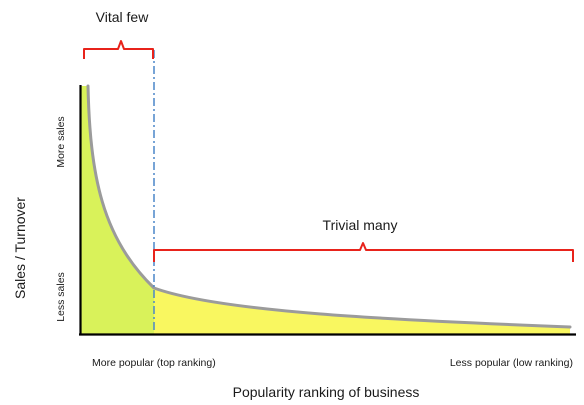 The width and height of the screenshot is (584, 405). Describe the element at coordinates (20, 248) in the screenshot. I see `y-axis-title: Sales / Turnover` at that location.